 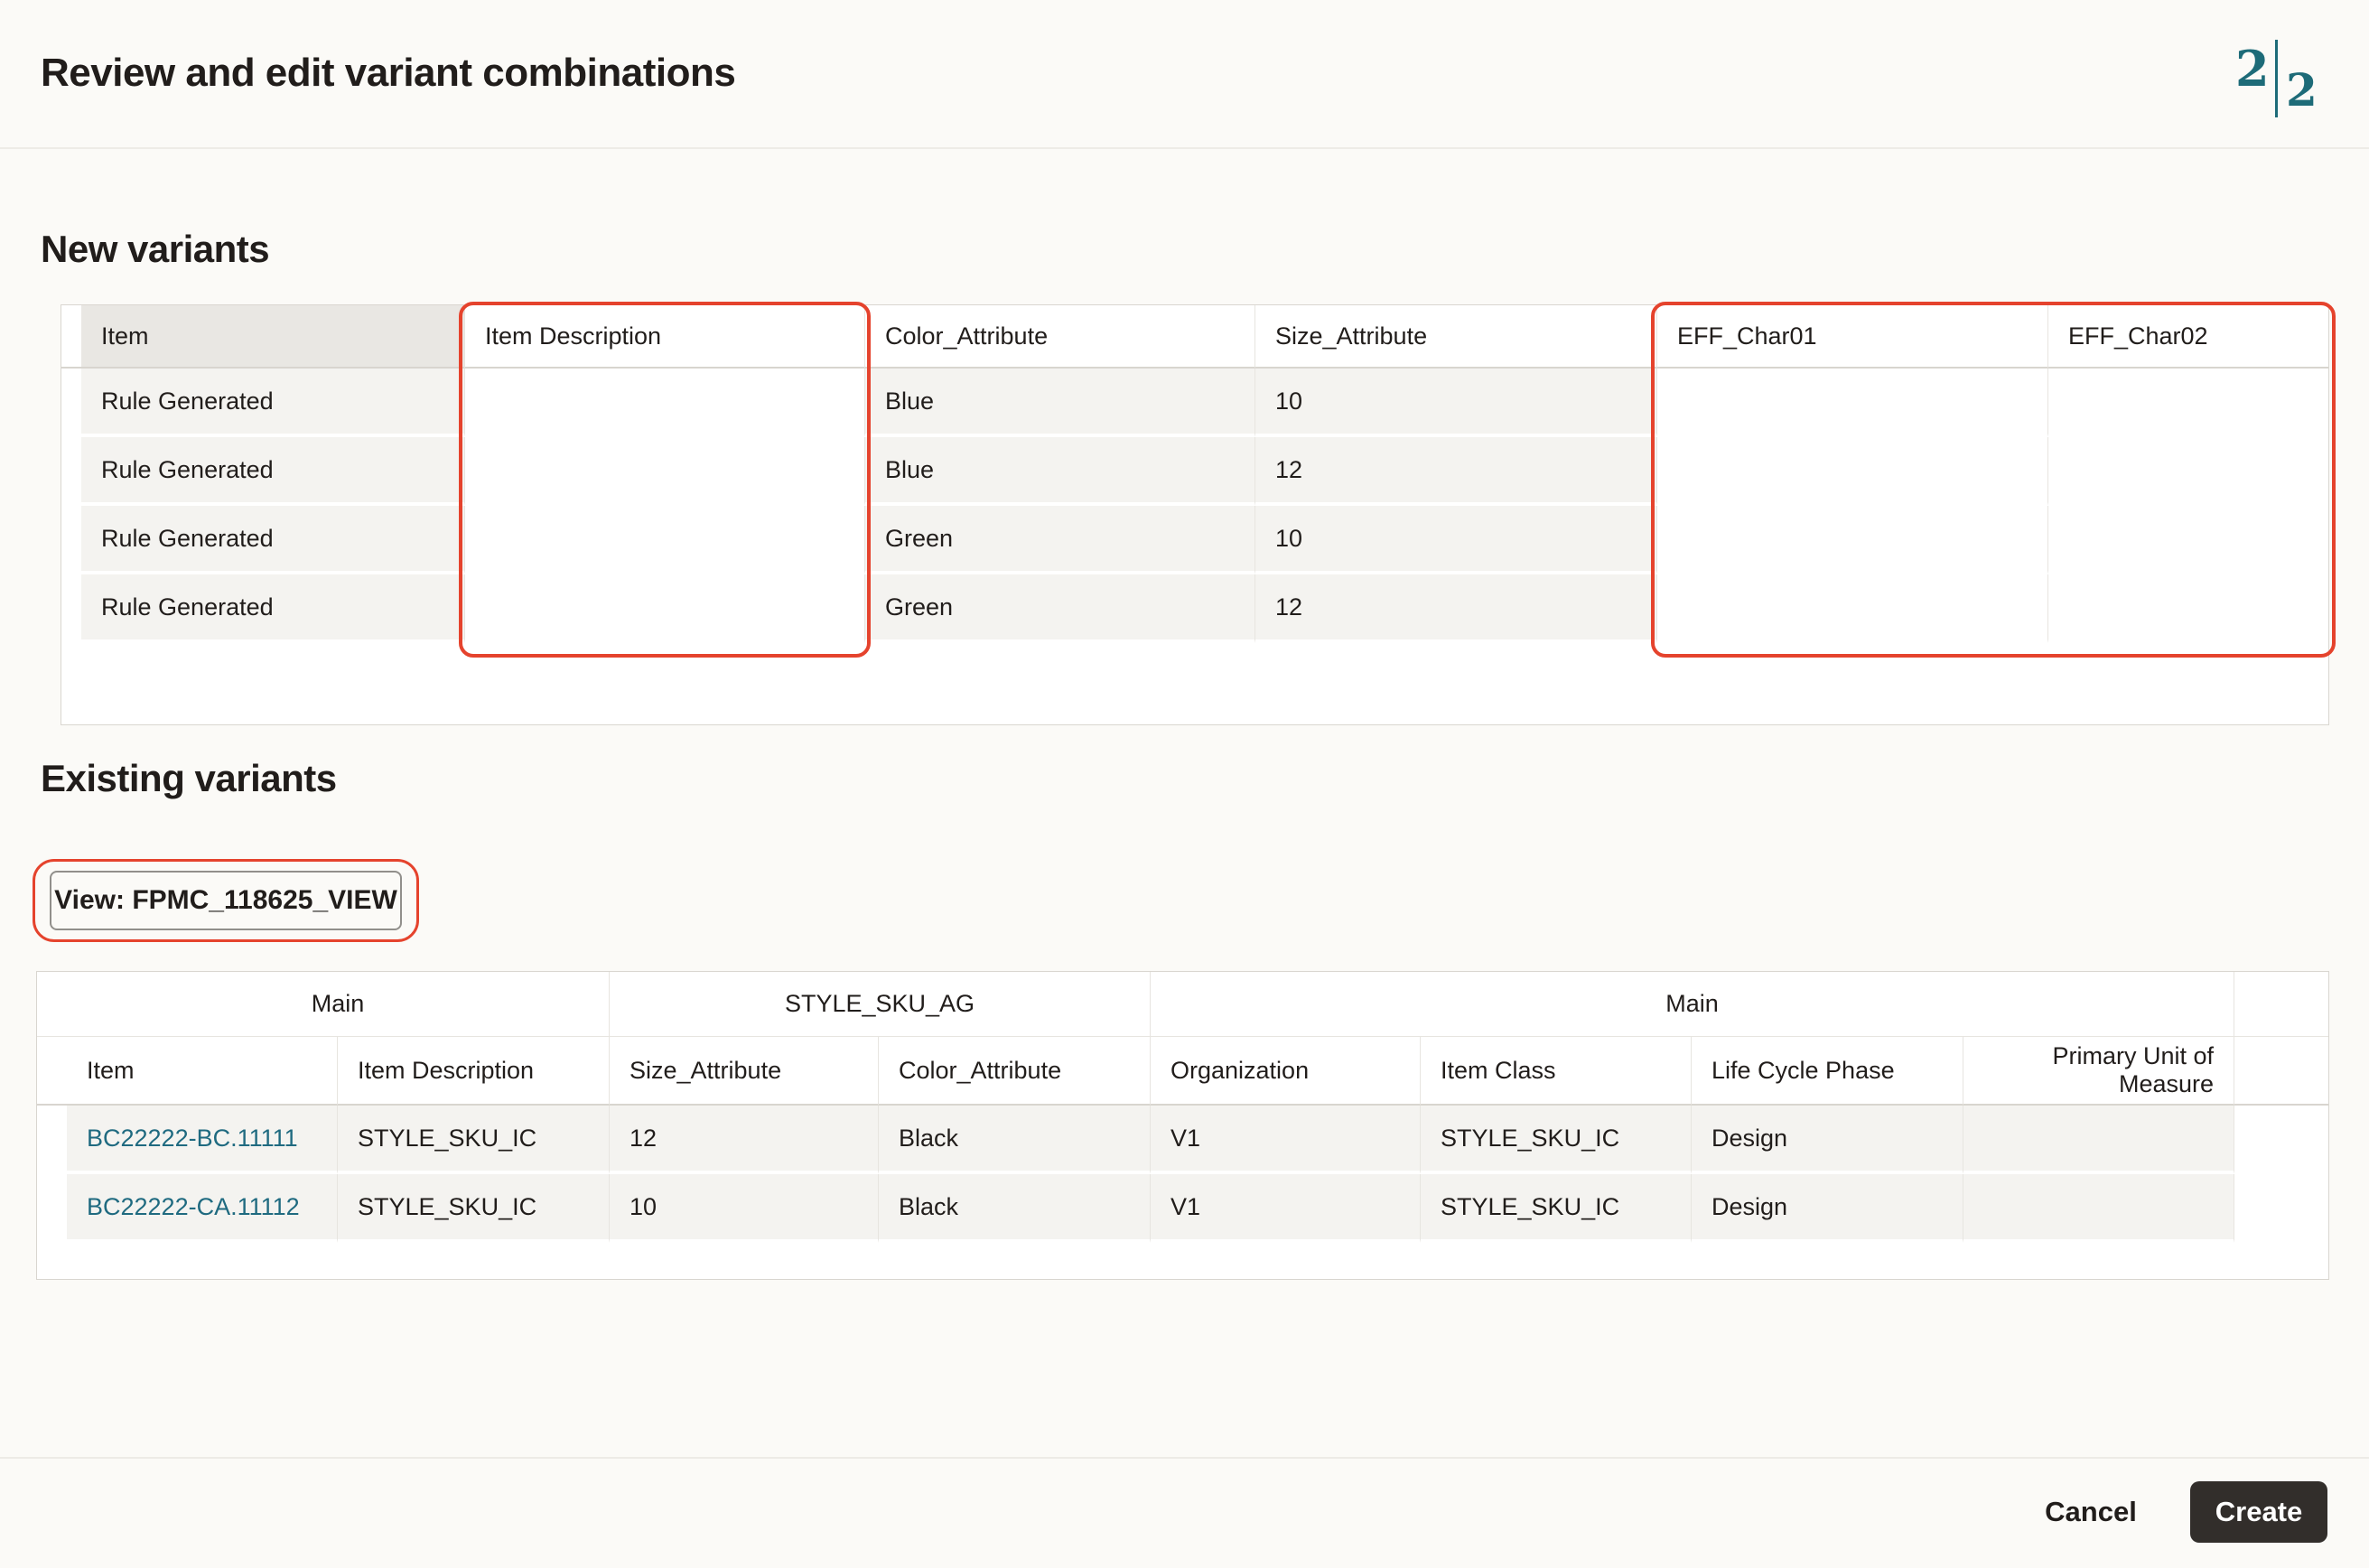 I want to click on page-title: Review and edit variant combinations, so click(x=388, y=73).